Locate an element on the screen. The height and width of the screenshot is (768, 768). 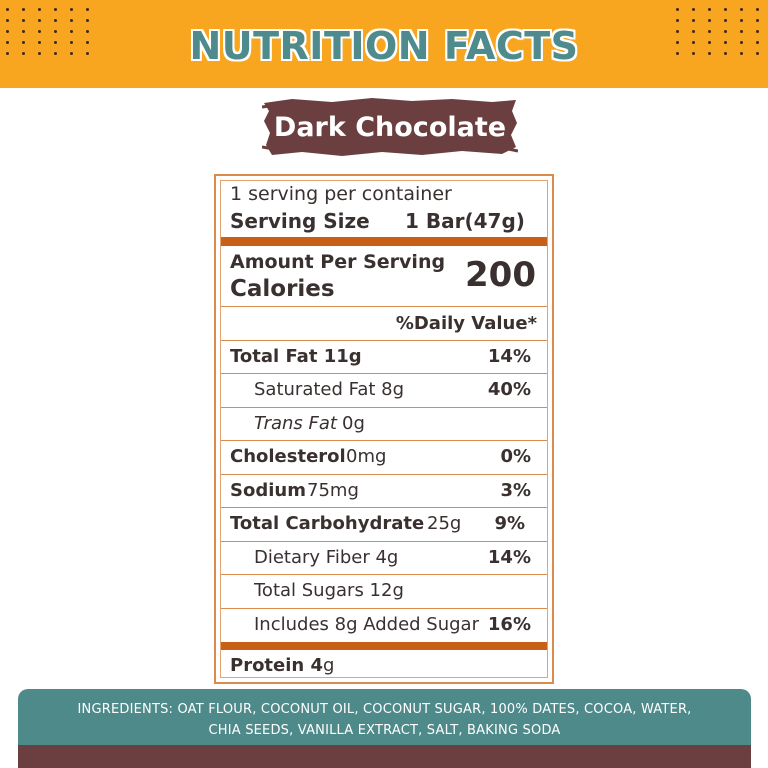
serving-size-label: Serving Size is located at coordinates (300, 221).